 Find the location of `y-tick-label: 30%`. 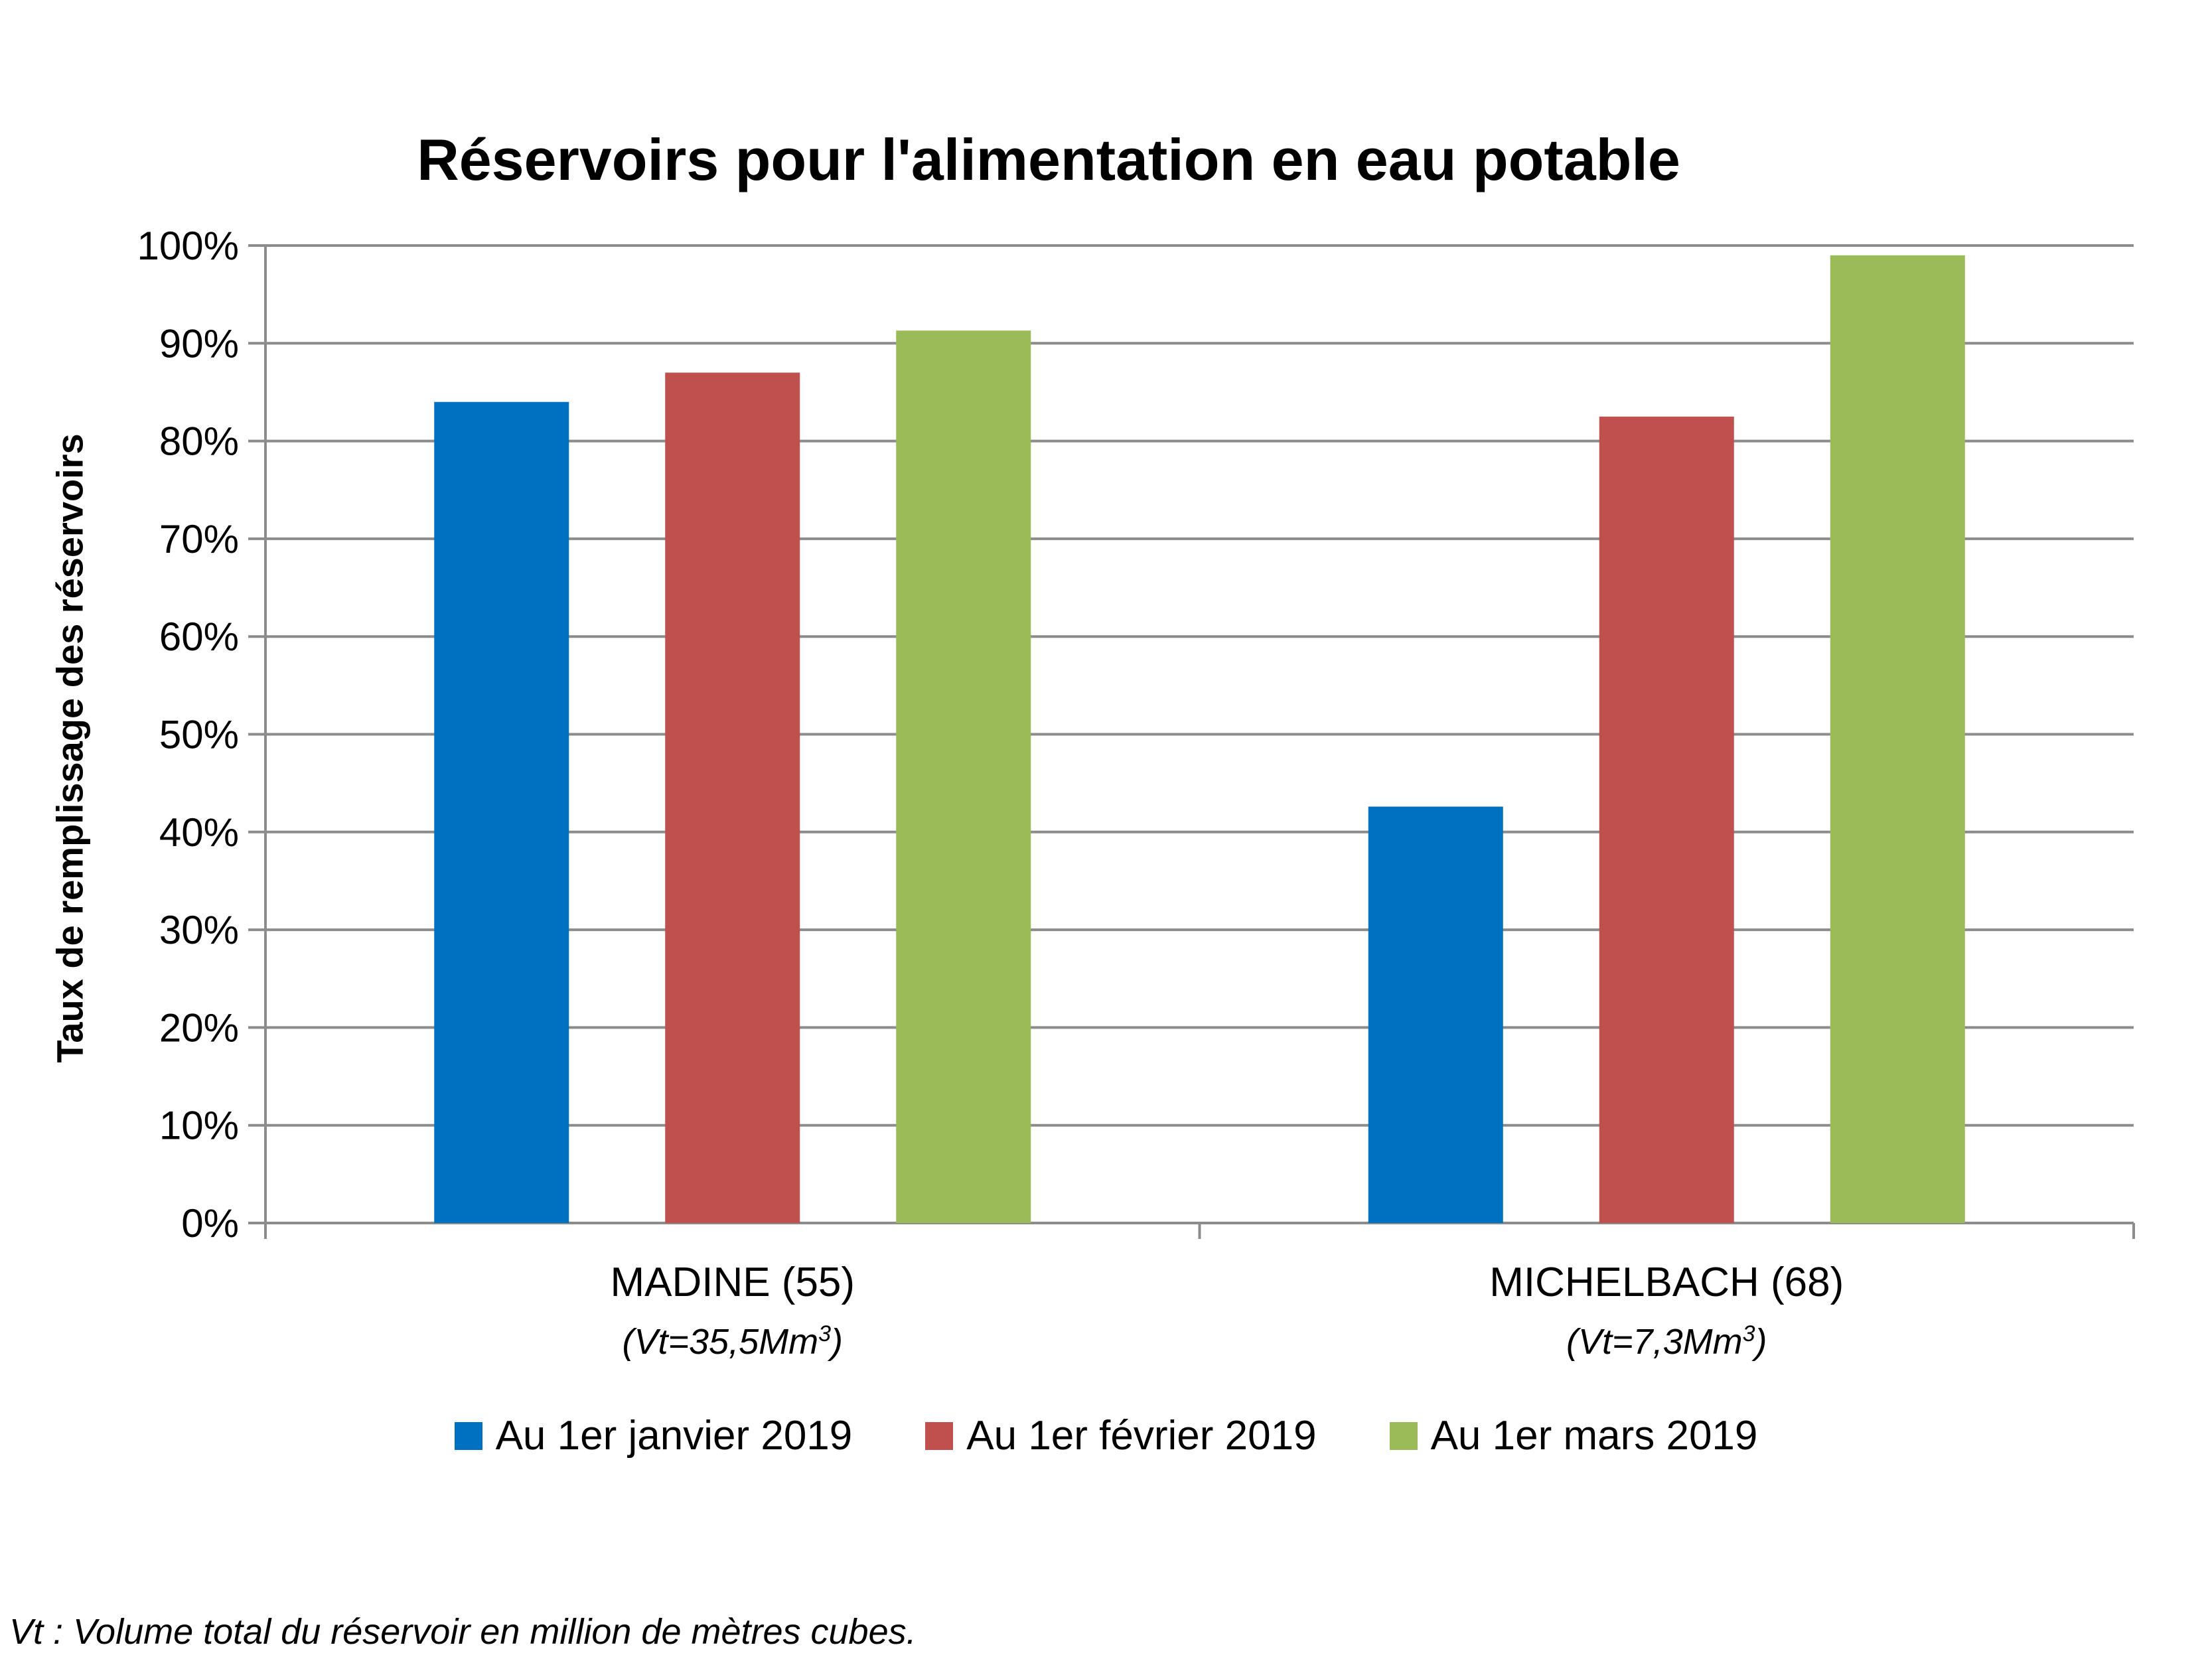

y-tick-label: 30% is located at coordinates (199, 930).